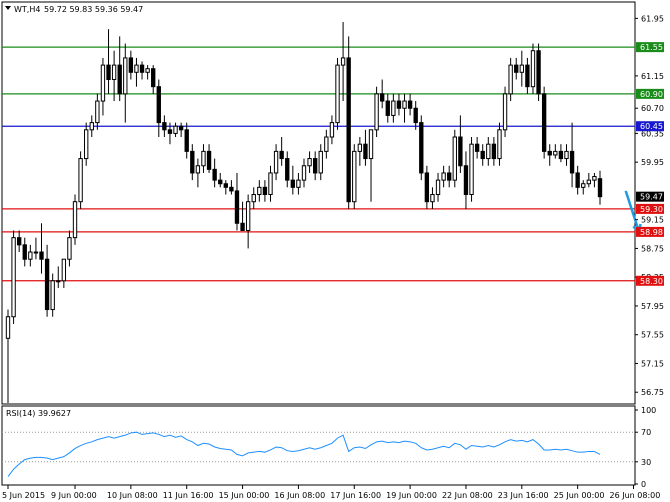 The height and width of the screenshot is (502, 670). What do you see at coordinates (93, 9) in the screenshot?
I see `ohlc-readout: 59.72 59.83 59.36 59.47` at bounding box center [93, 9].